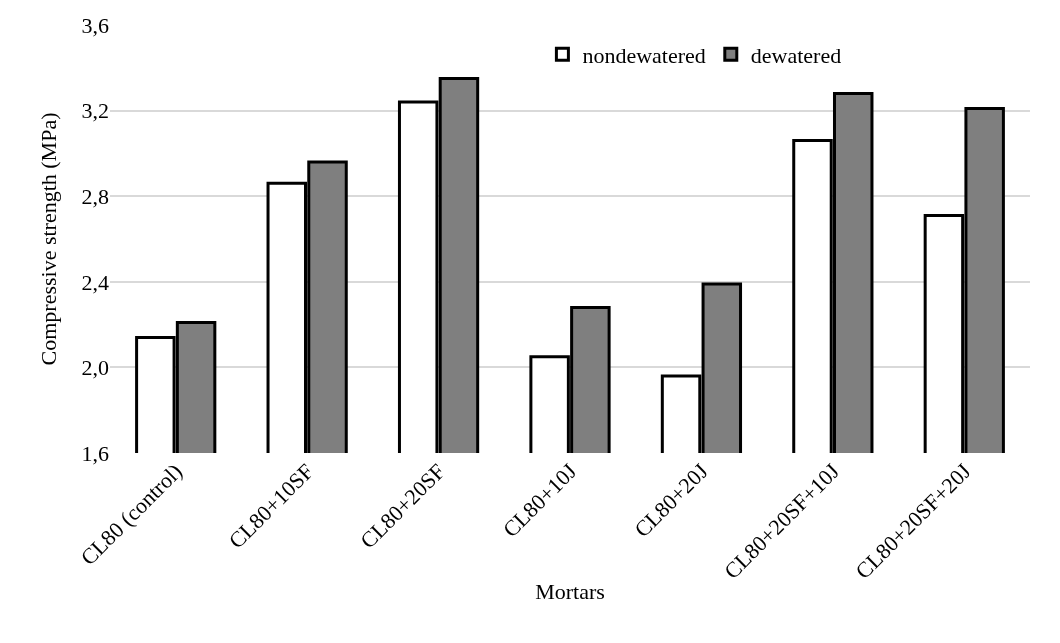 The width and height of the screenshot is (1060, 643). Describe the element at coordinates (95, 282) in the screenshot. I see `y-tick-label: 2,4` at that location.